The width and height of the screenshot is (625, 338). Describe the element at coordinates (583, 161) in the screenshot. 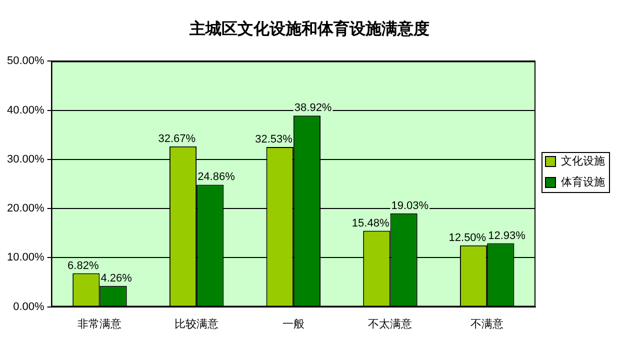

I see `legend-label: 文化设施` at that location.